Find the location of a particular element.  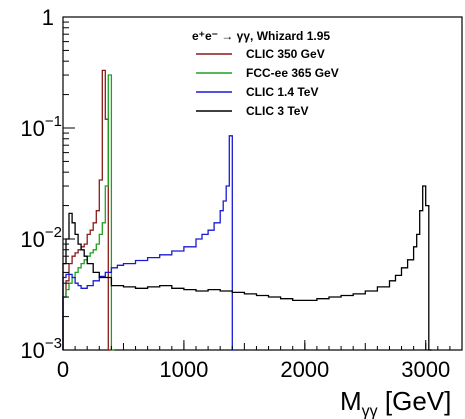

x-tick-label-2: 2000 is located at coordinates (304, 369).